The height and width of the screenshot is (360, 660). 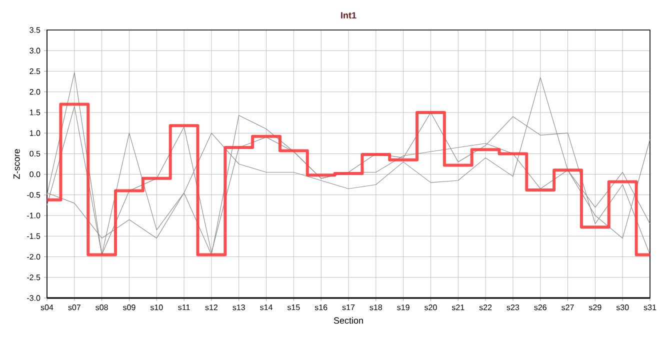 What do you see at coordinates (376, 307) in the screenshot?
I see `x-tick-label: s18` at bounding box center [376, 307].